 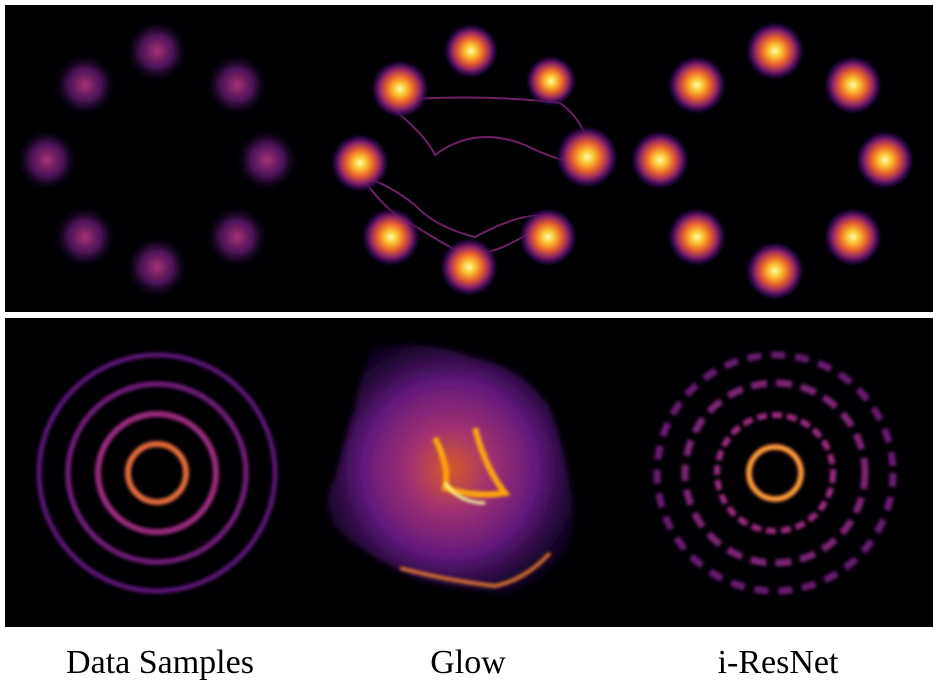 I want to click on column-labels: Data Samples Glow i-ResNet, so click(x=469, y=663).